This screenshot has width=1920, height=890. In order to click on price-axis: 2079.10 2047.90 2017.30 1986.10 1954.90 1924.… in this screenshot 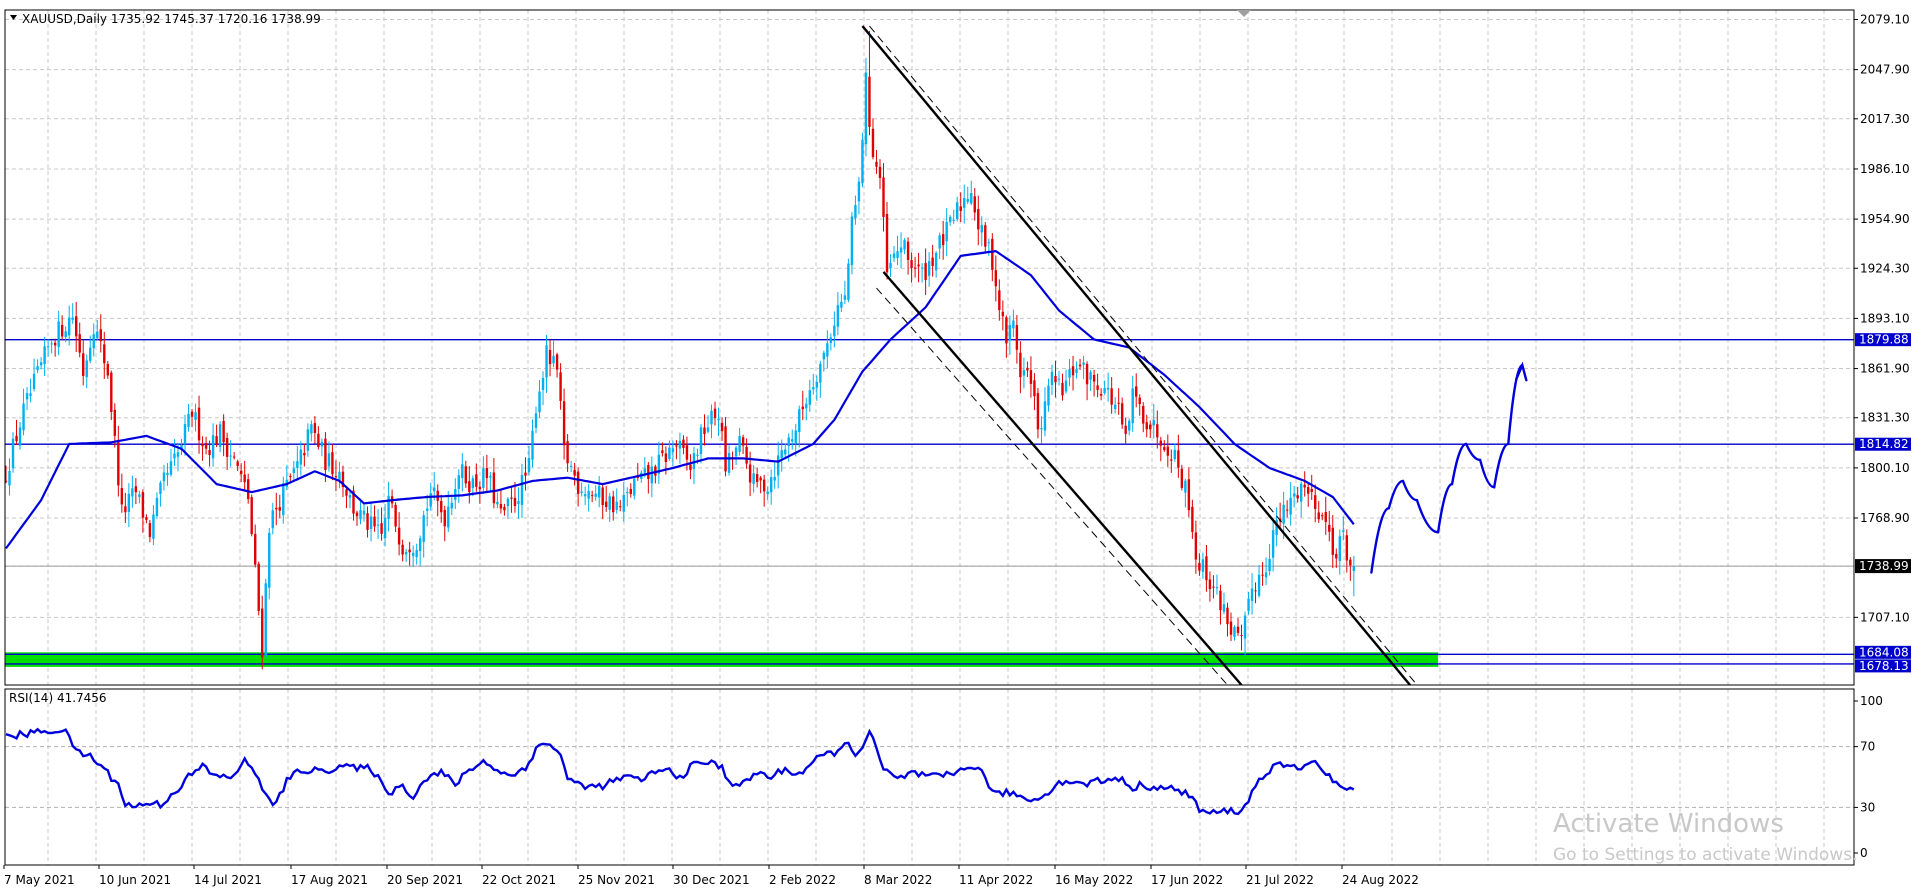, I will do `click(1882, 342)`.